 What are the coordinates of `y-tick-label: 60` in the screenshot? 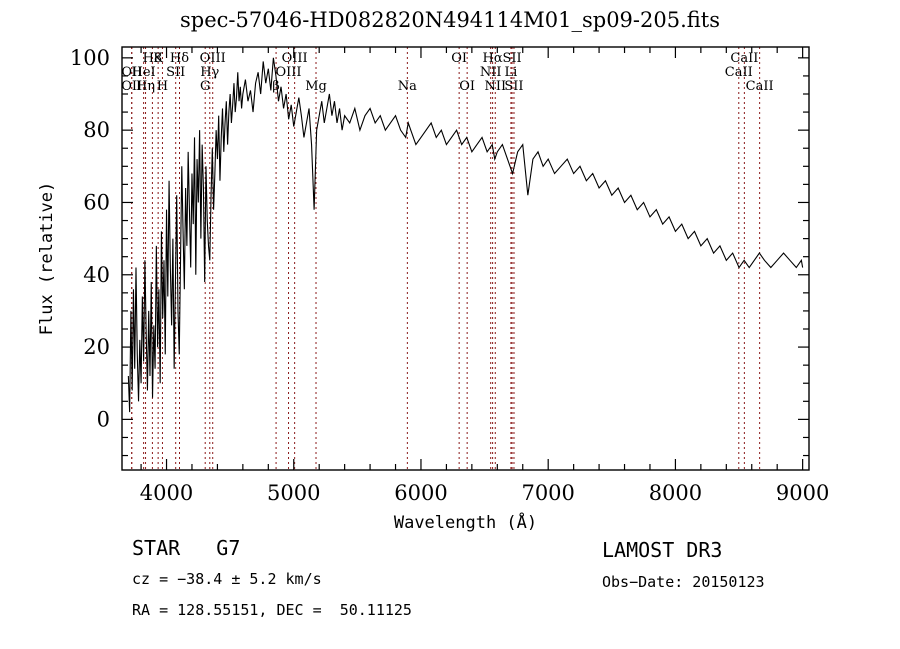 It's located at (96, 202).